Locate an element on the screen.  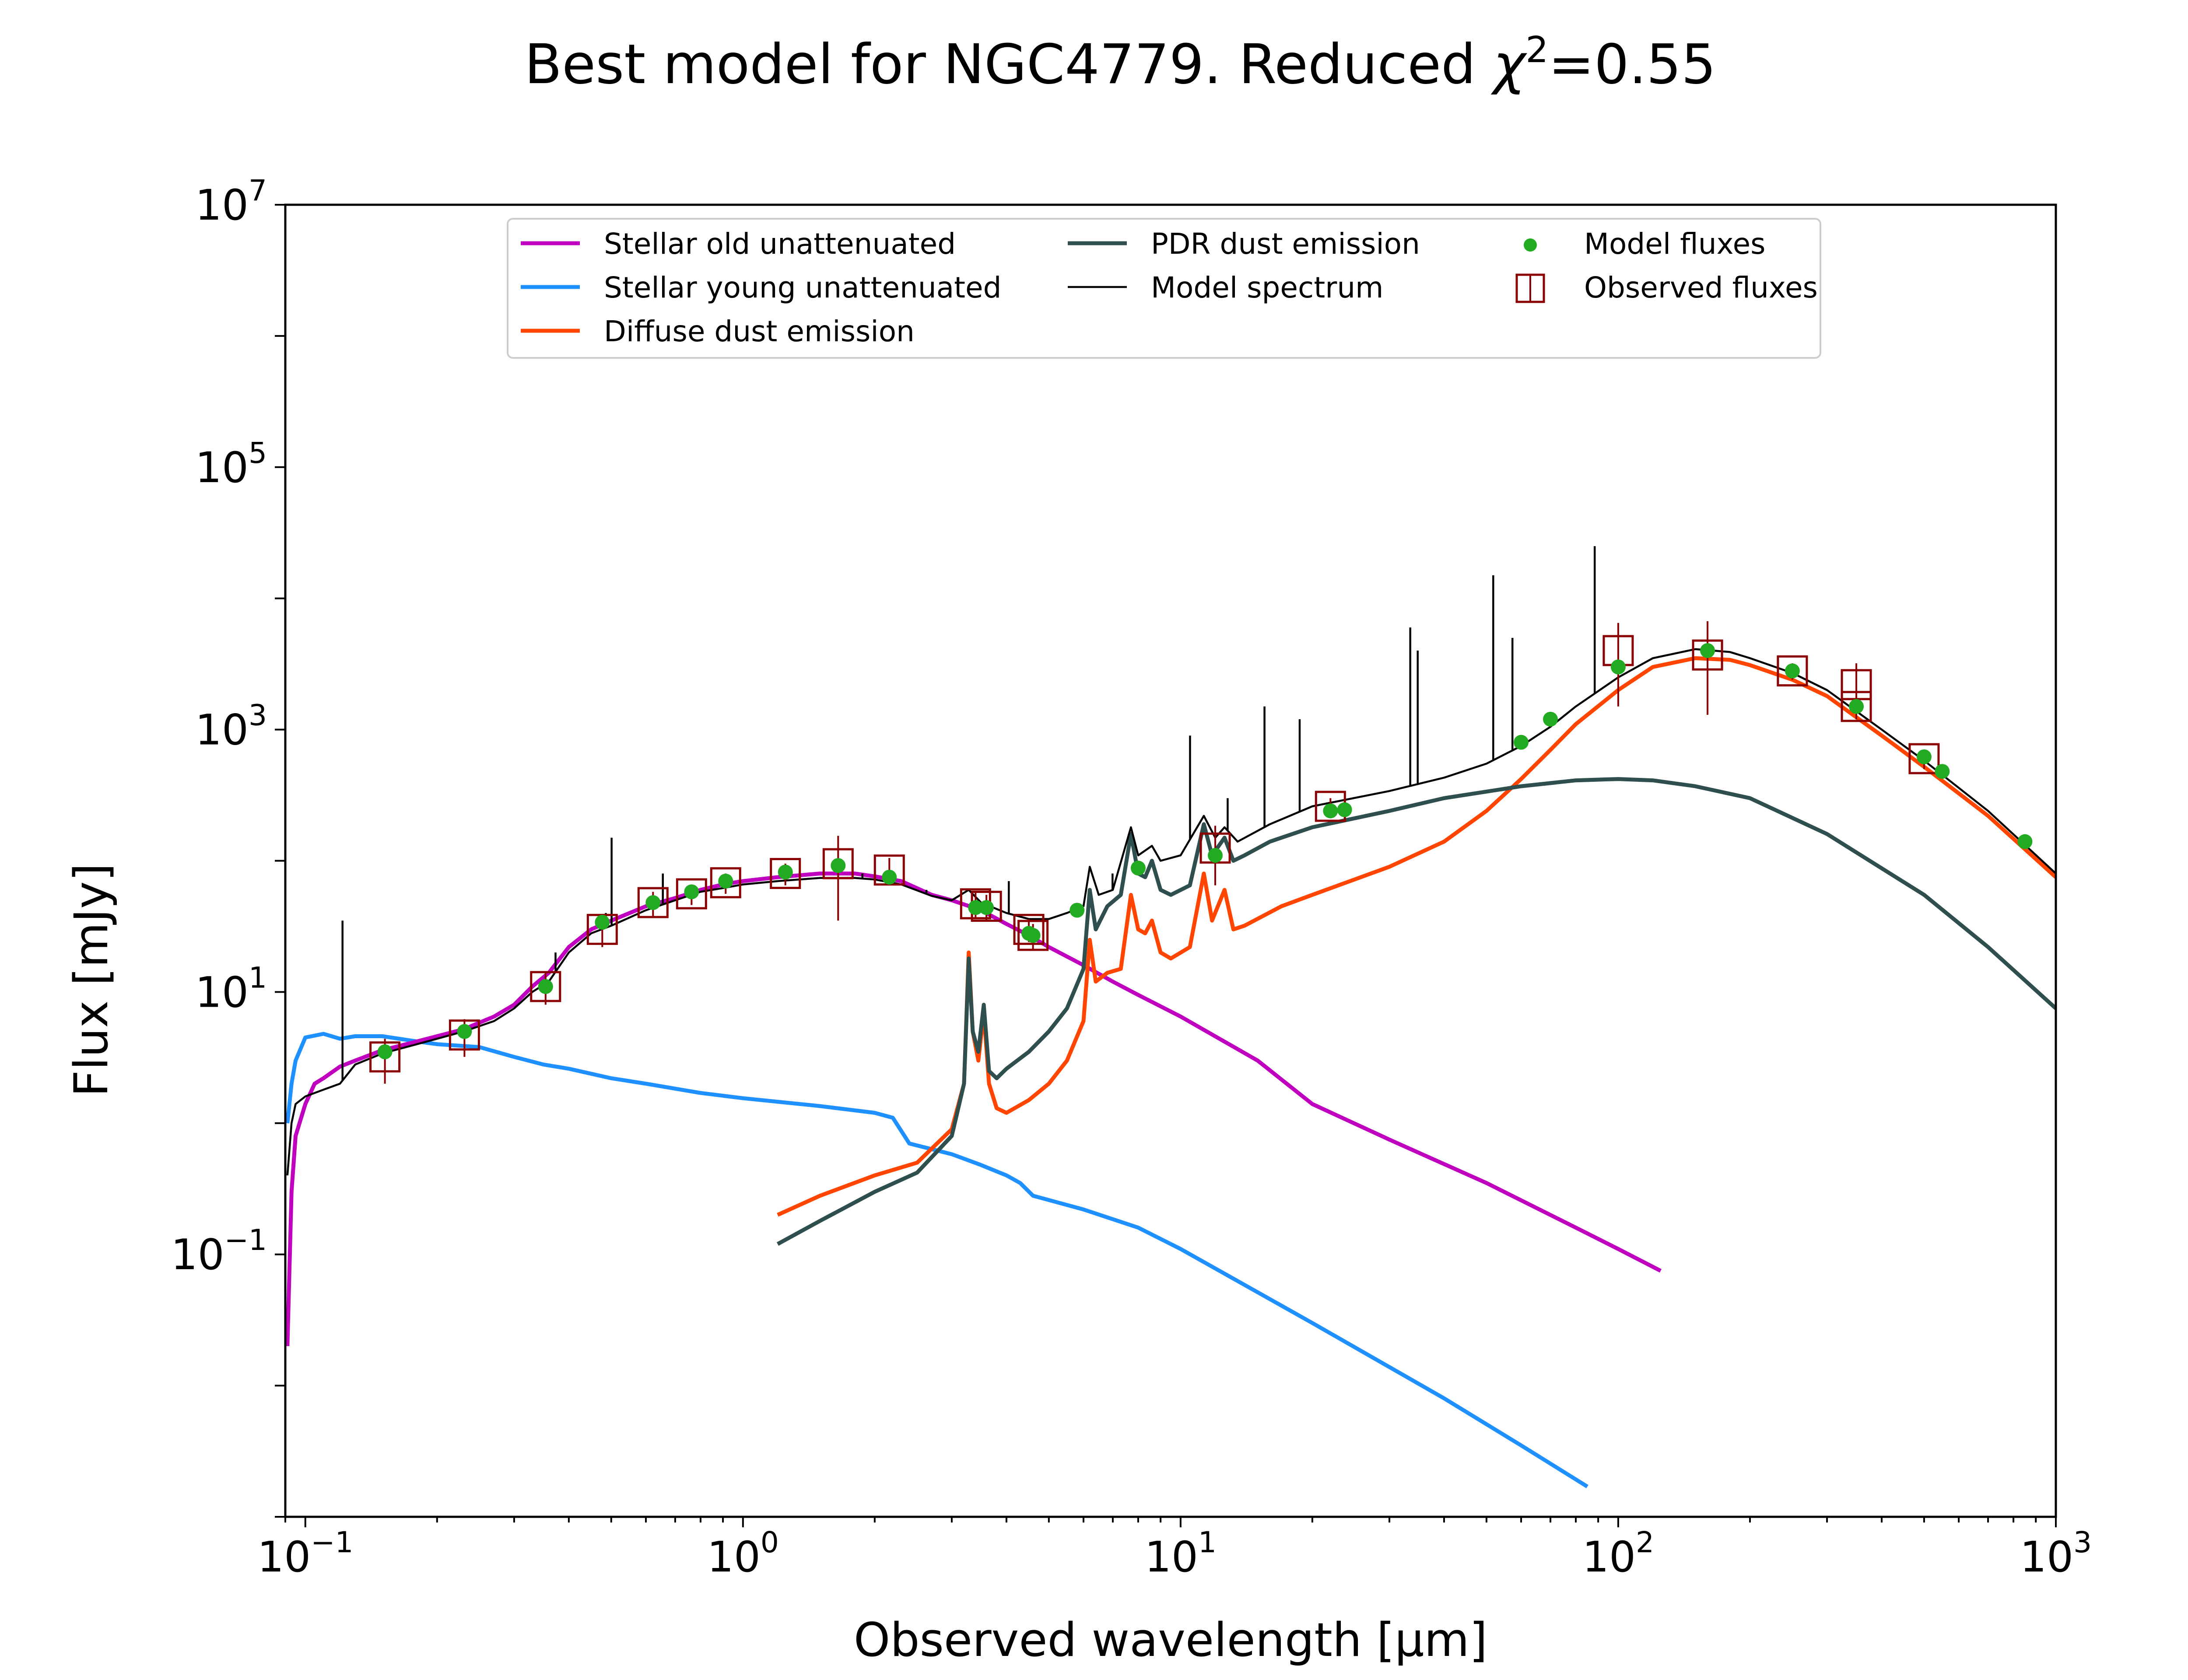
y-tick-label: 10¹ is located at coordinates (231, 989).